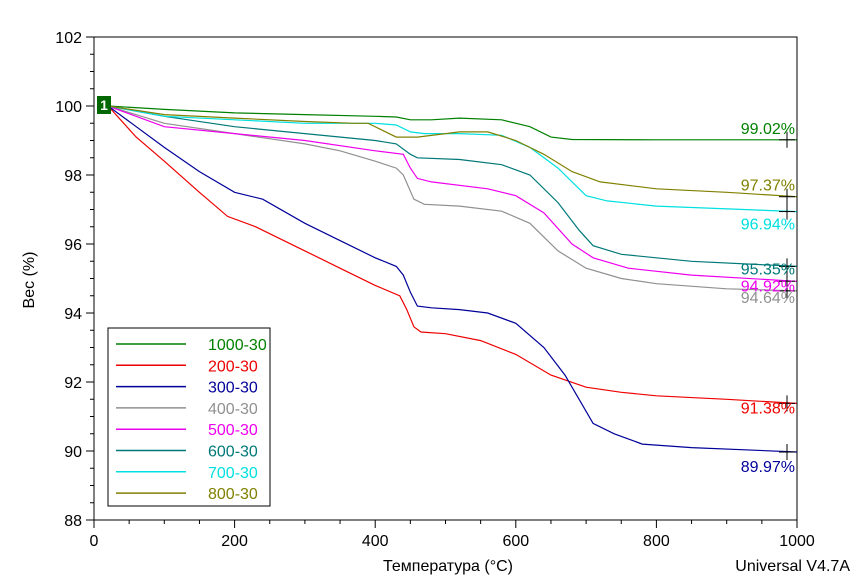  What do you see at coordinates (768, 286) in the screenshot?
I see `end-label-500-30: 94.92%` at bounding box center [768, 286].